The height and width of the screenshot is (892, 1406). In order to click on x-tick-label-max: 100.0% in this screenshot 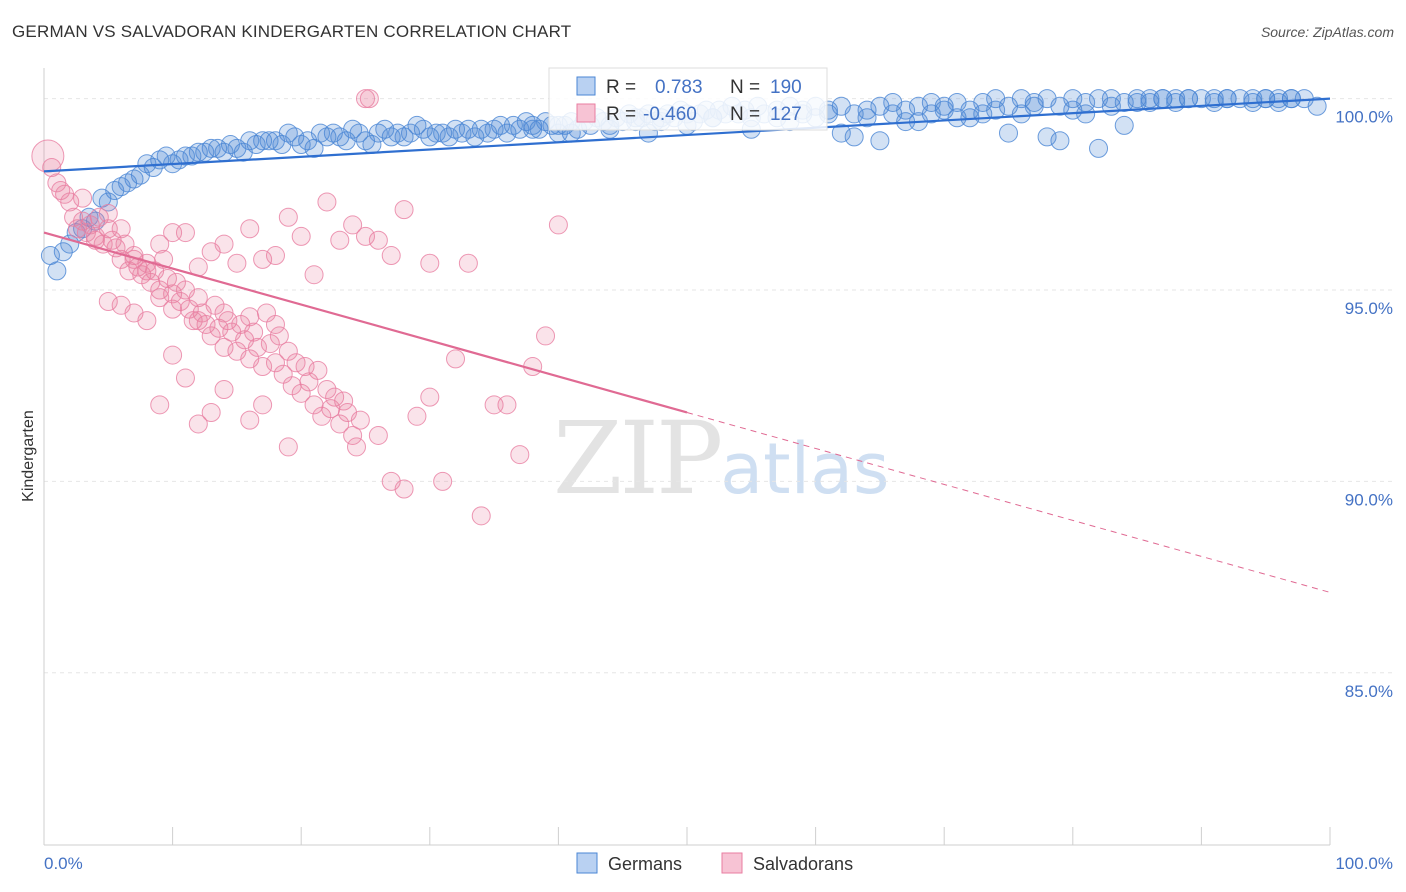, I will do `click(1364, 863)`.